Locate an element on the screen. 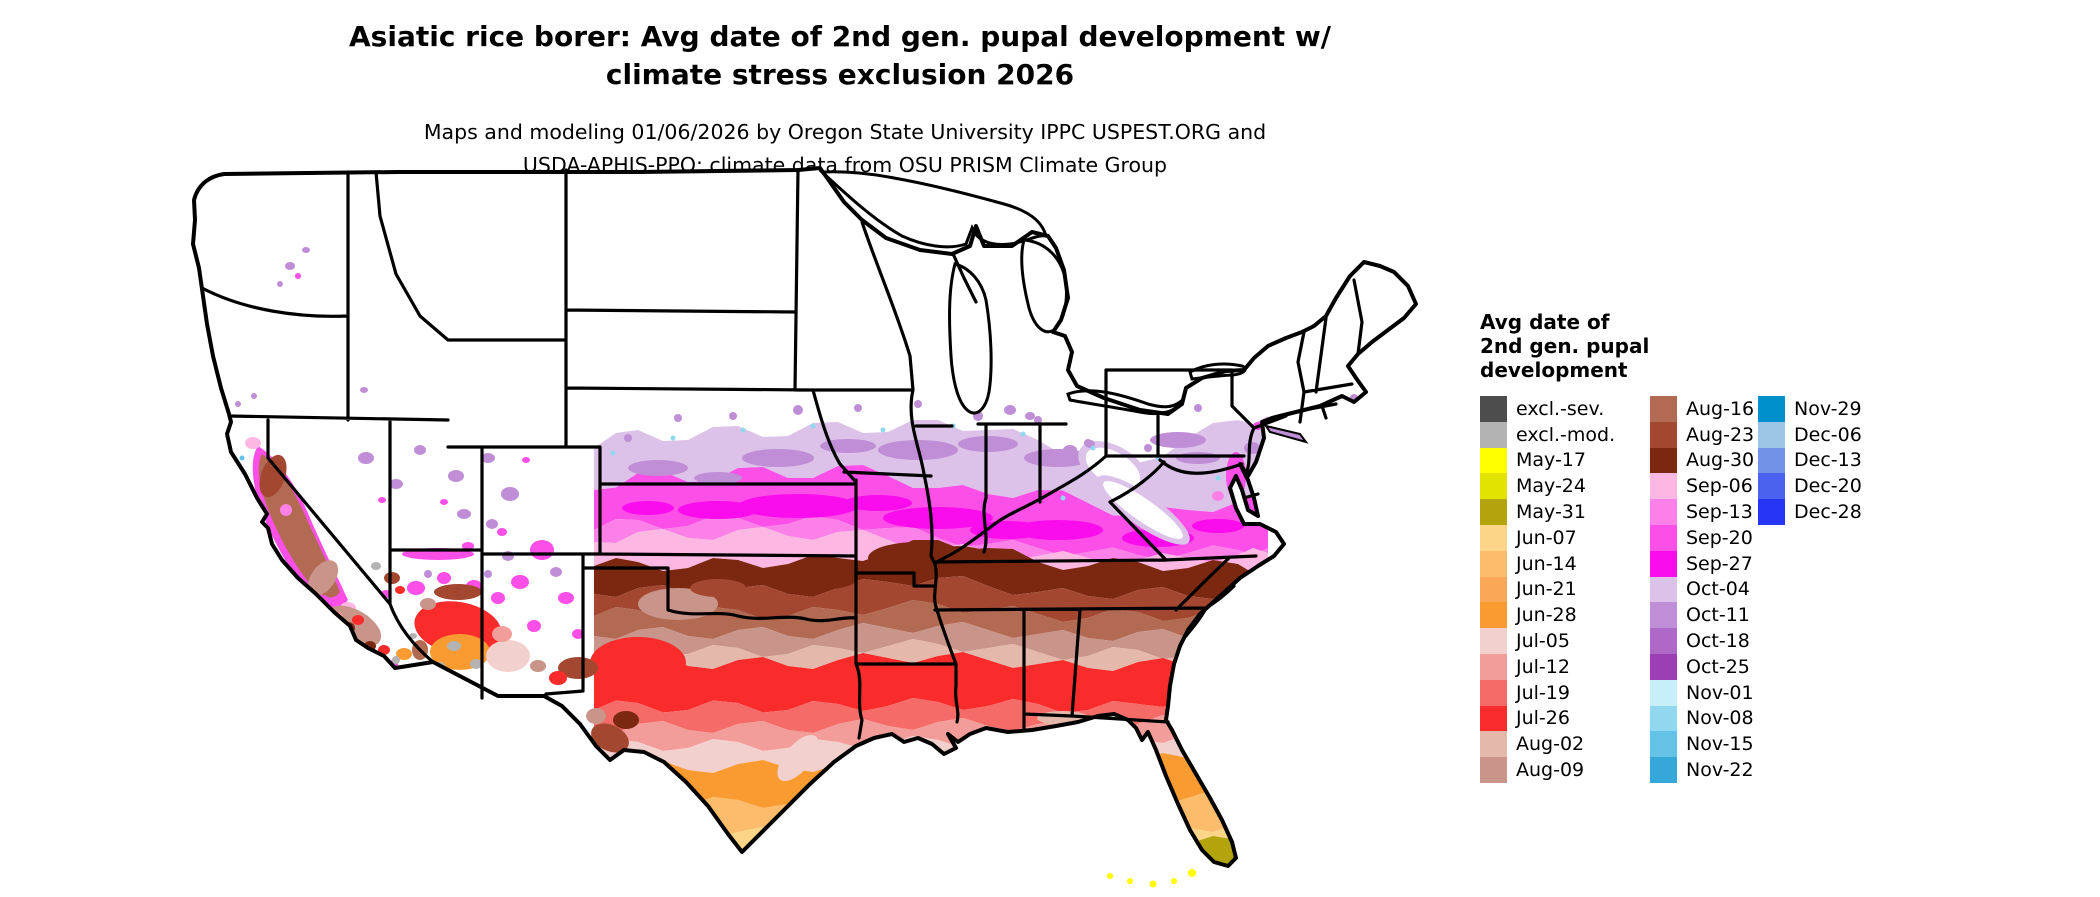  band-aug09 is located at coordinates (931, 641).